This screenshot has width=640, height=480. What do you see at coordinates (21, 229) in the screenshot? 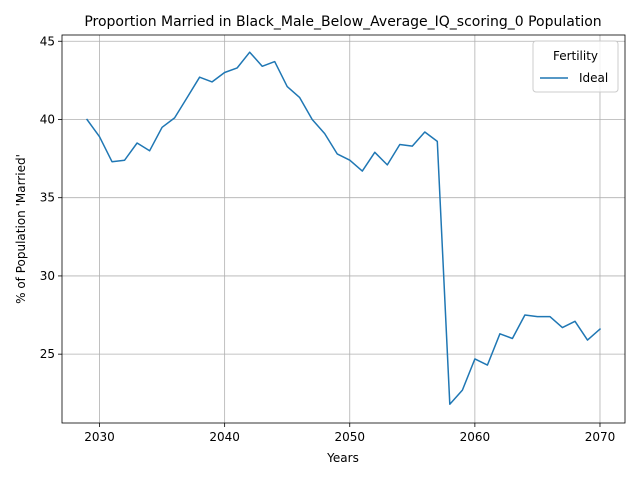
I see `y-axis-label: % of Population 'Married'` at bounding box center [21, 229].